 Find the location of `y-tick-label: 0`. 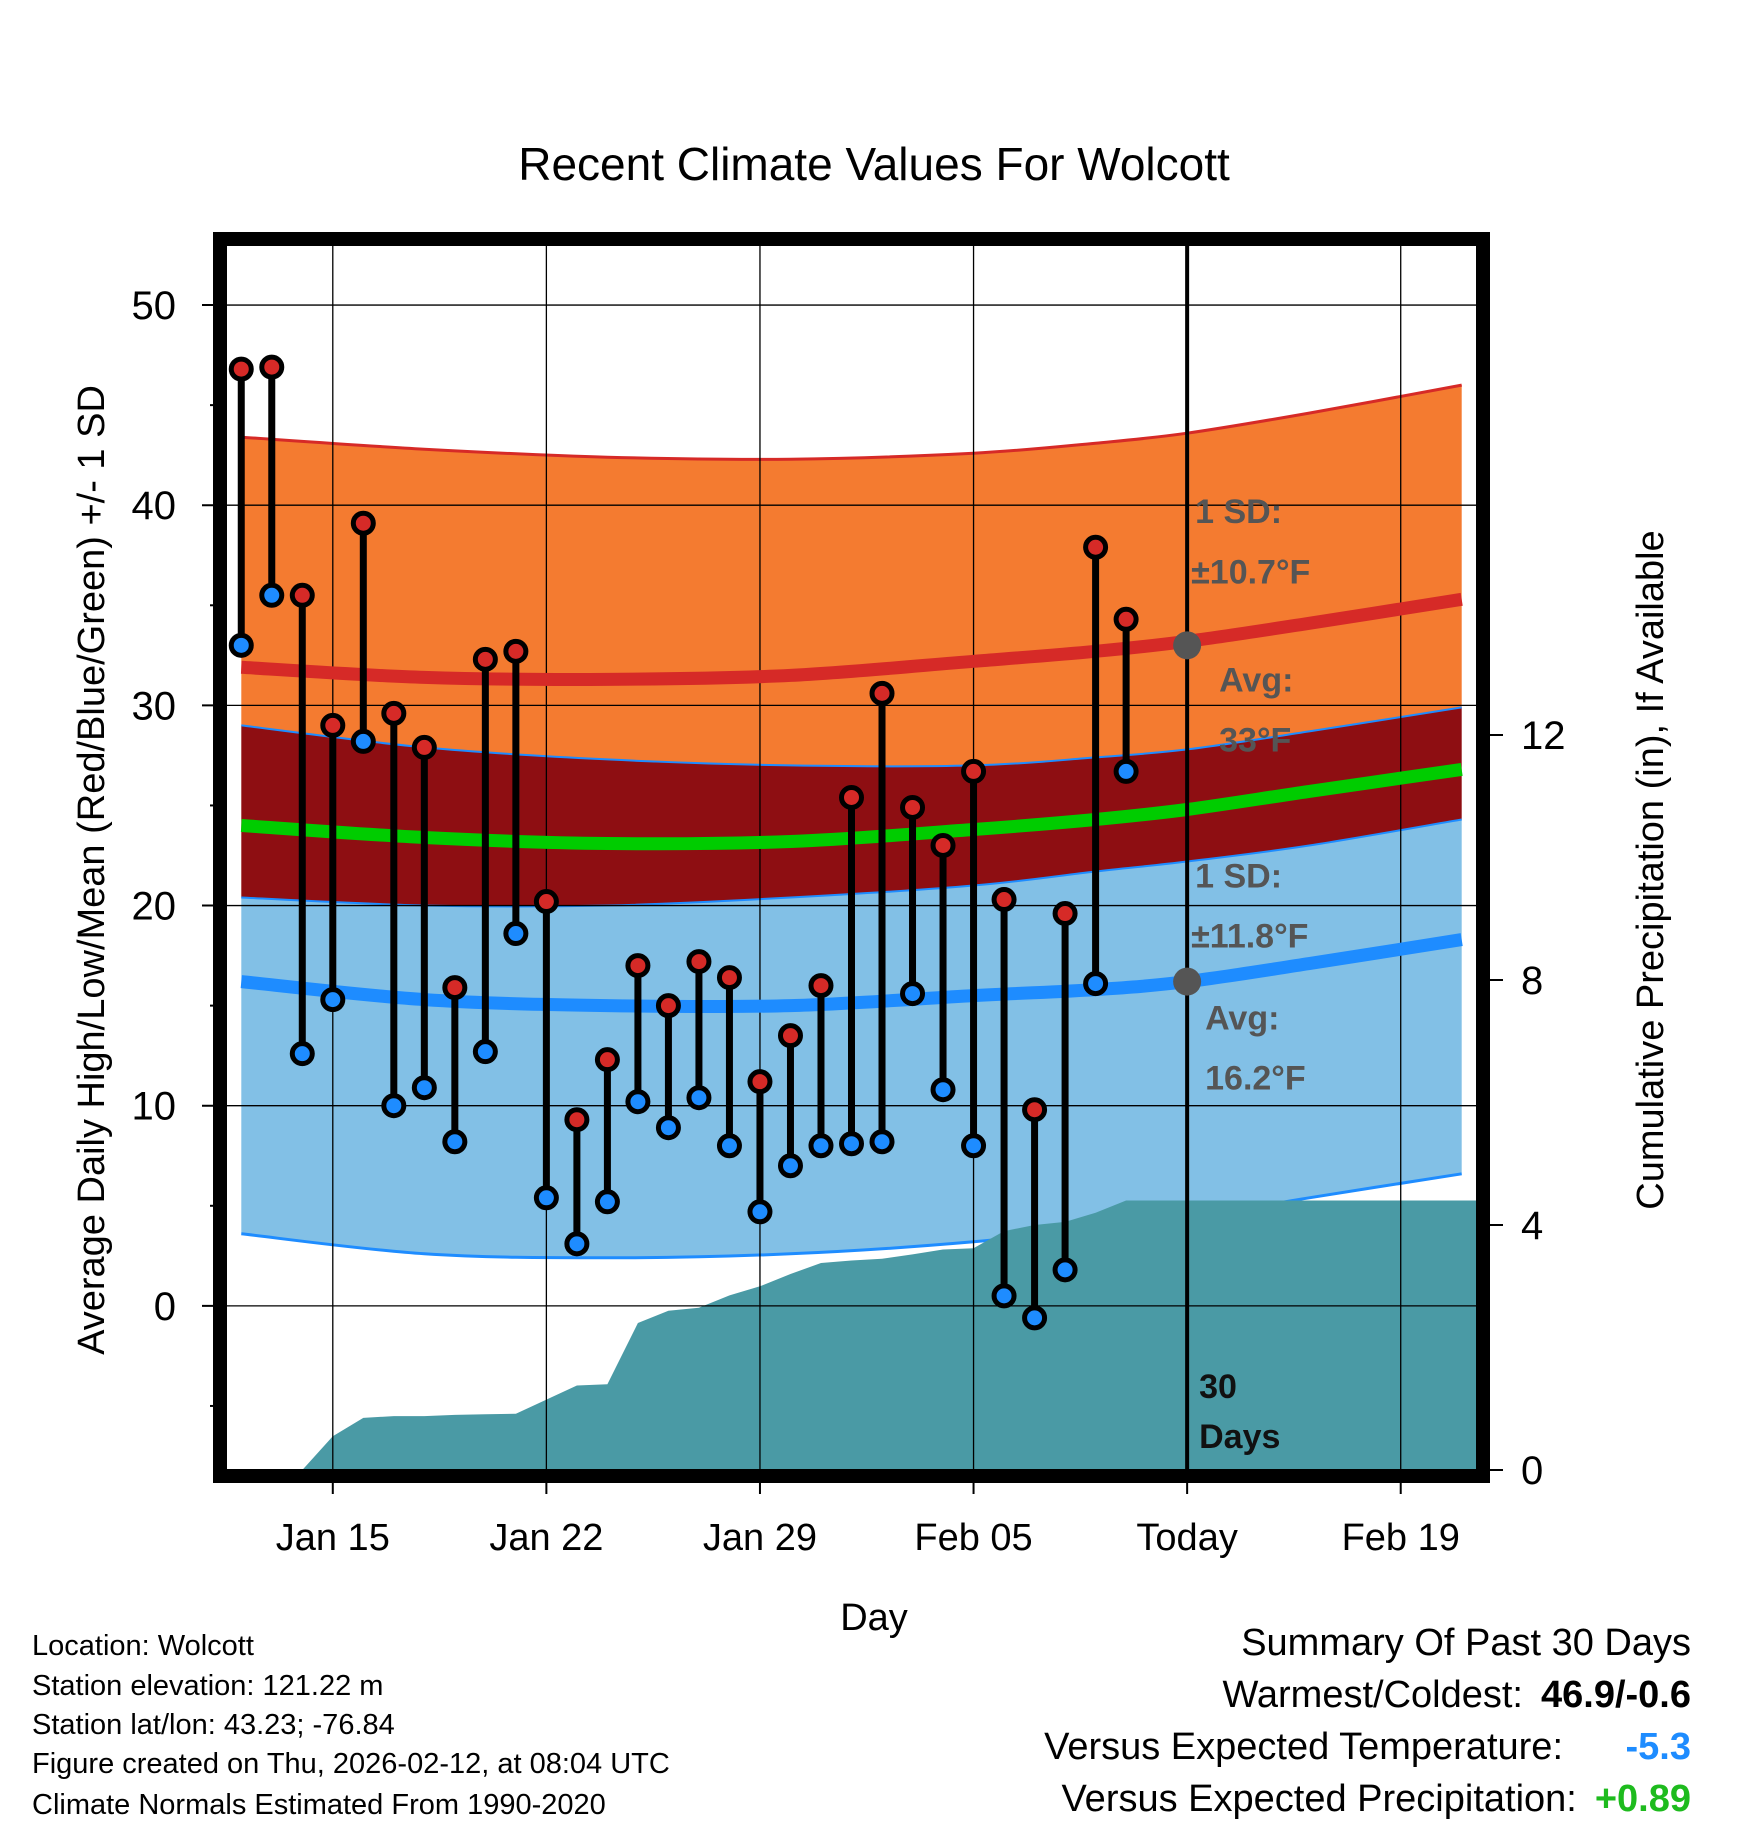

y-tick-label: 0 is located at coordinates (165, 1307).